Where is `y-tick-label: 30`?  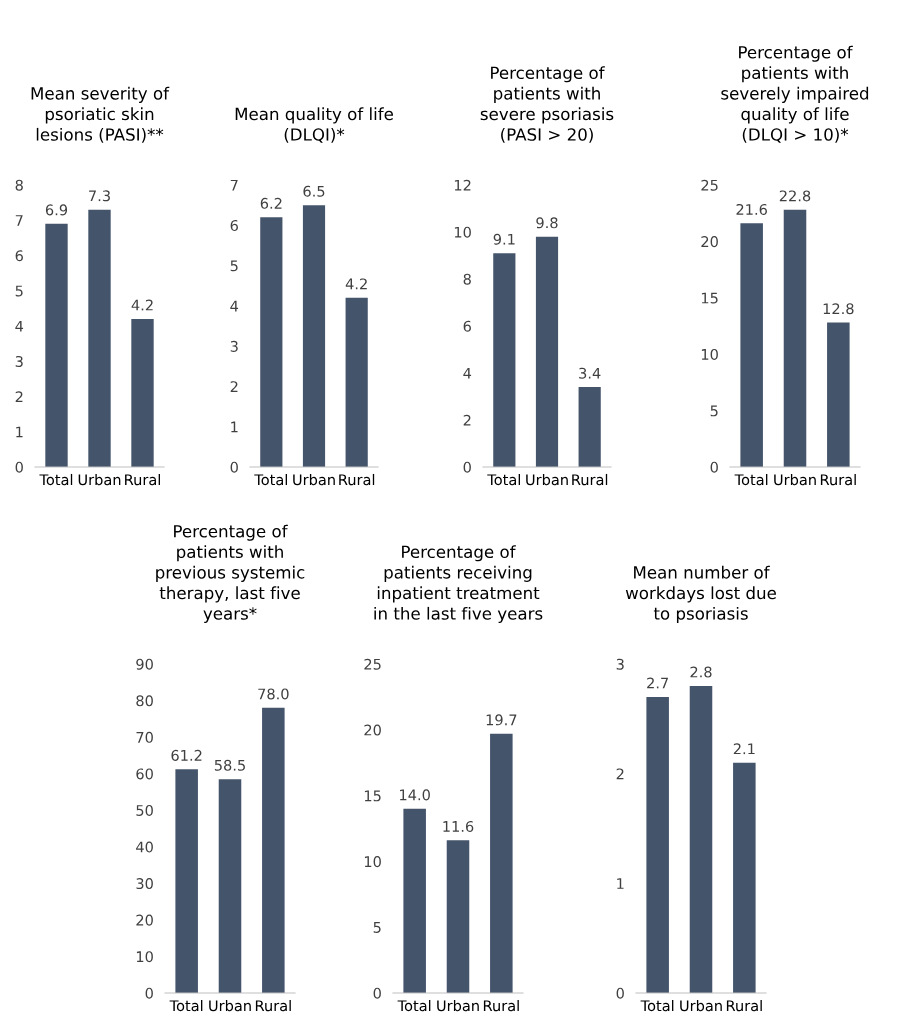
y-tick-label: 30 is located at coordinates (144, 884).